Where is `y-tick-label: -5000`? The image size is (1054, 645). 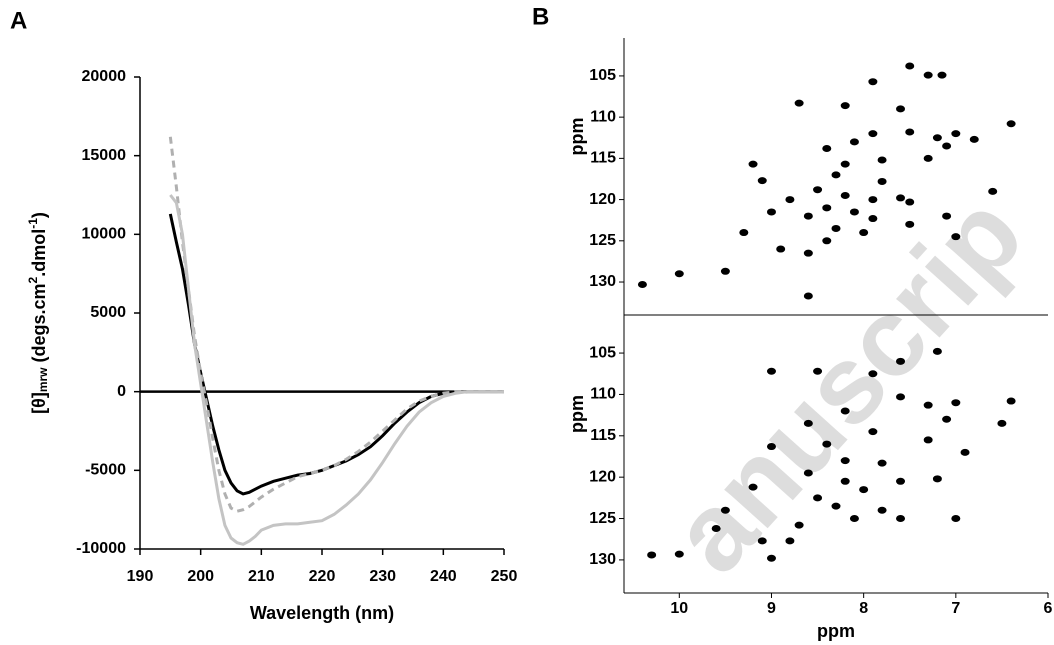 y-tick-label: -5000 is located at coordinates (105, 470).